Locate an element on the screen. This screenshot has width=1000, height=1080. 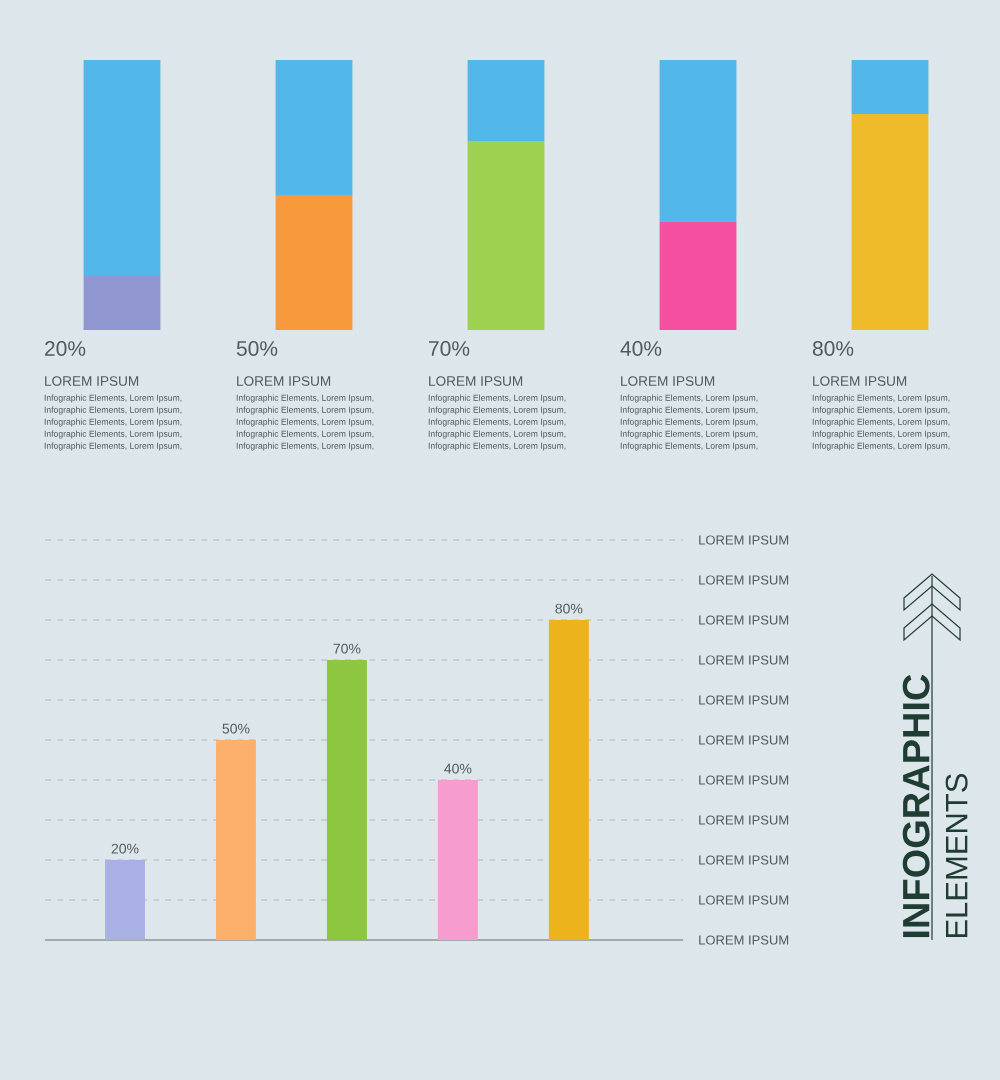
text: ELEMENTS is located at coordinates (956, 855).